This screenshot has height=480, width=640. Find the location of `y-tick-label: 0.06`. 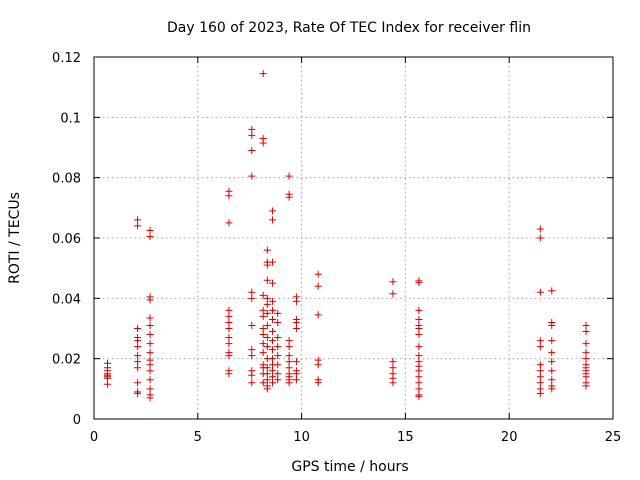

y-tick-label: 0.06 is located at coordinates (66, 239).